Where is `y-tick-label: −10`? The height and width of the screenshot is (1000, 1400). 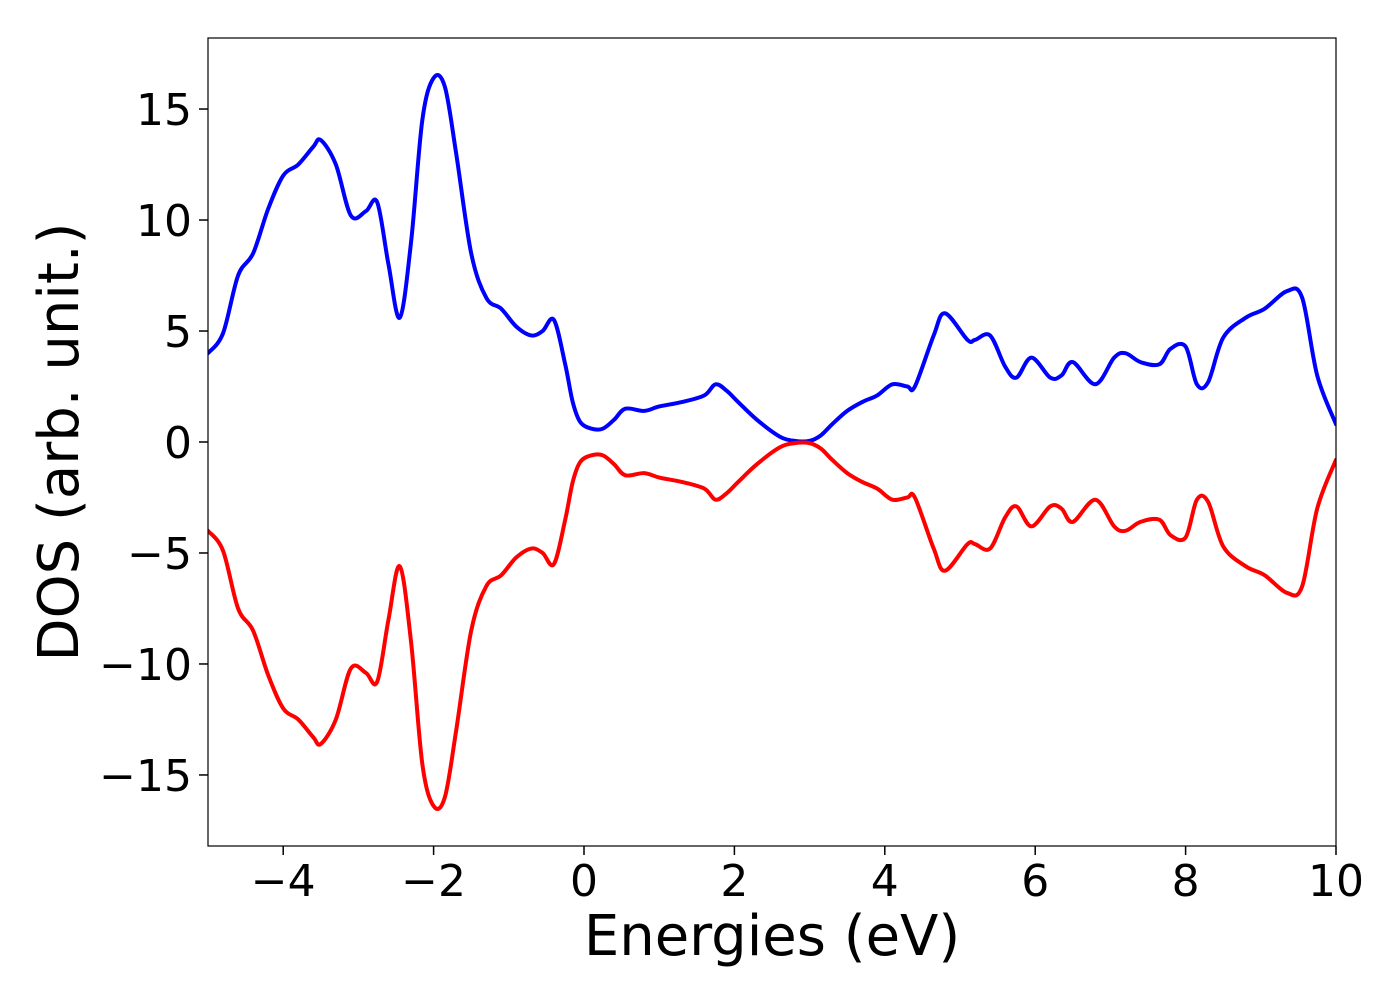 y-tick-label: −10 is located at coordinates (145, 665).